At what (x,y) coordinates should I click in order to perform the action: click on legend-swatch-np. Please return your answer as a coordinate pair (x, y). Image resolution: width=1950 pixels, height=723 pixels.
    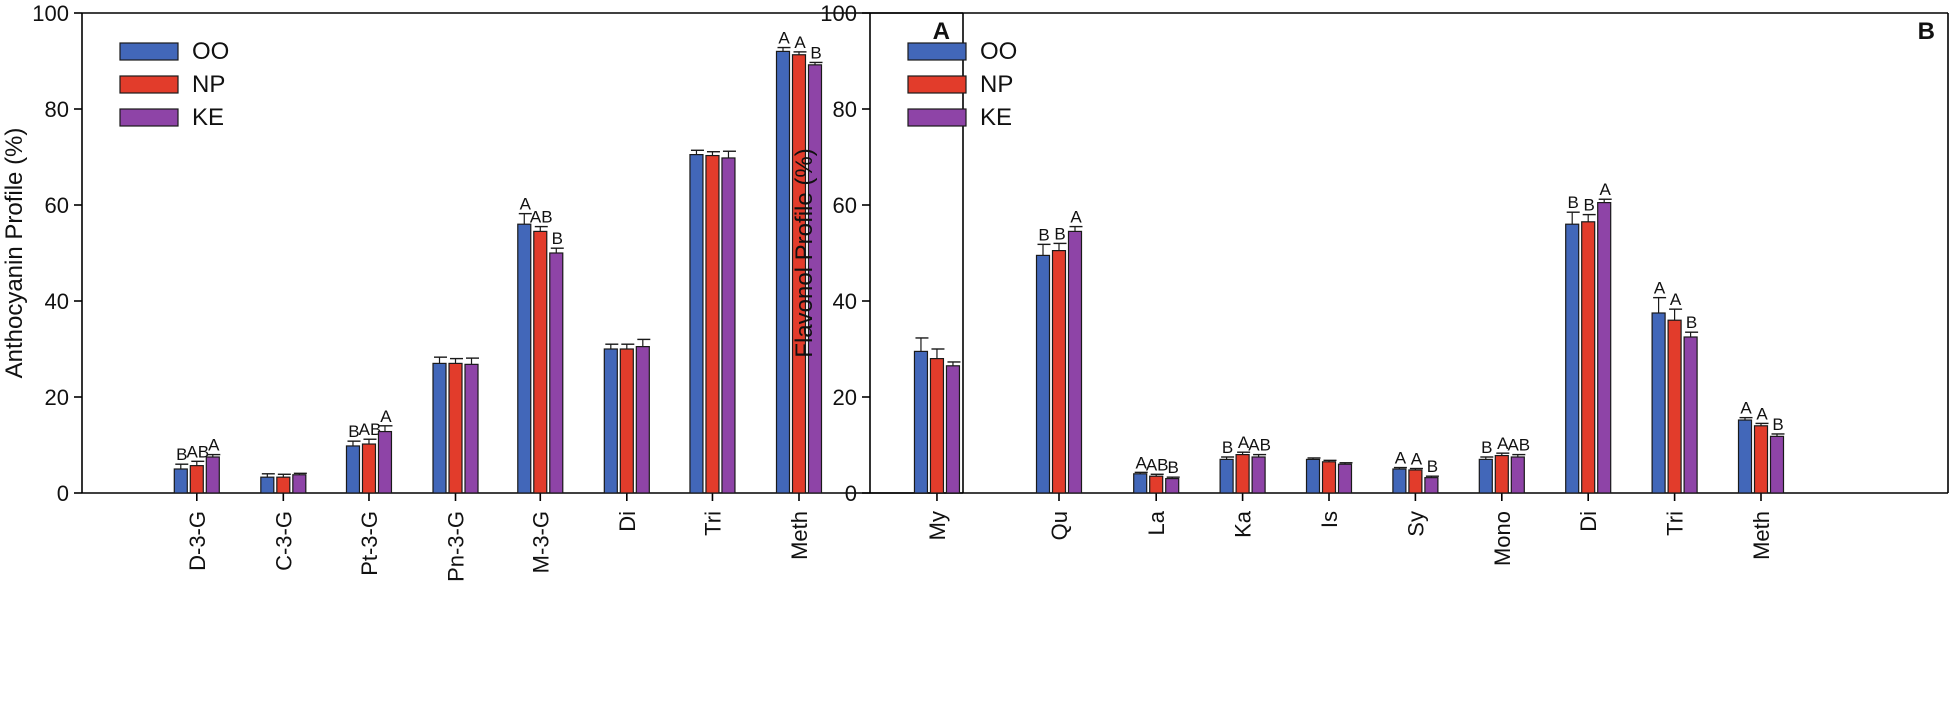
    Looking at the image, I should click on (149, 84).